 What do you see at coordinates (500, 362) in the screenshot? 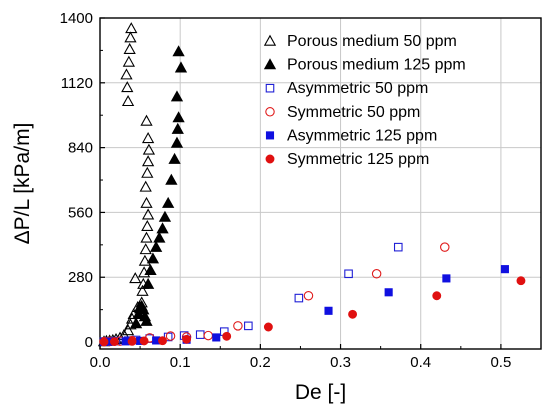
I see `x-tick-label: 0.5` at bounding box center [500, 362].